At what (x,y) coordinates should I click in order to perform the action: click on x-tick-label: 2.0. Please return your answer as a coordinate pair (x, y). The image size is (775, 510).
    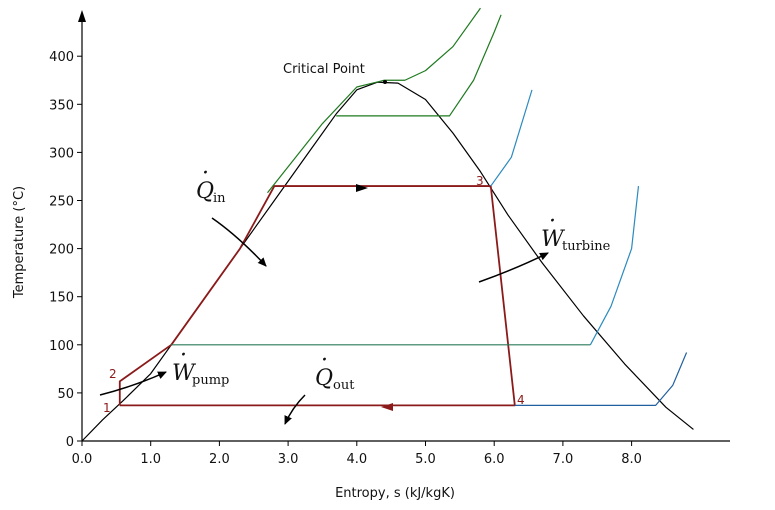
    Looking at the image, I should click on (219, 459).